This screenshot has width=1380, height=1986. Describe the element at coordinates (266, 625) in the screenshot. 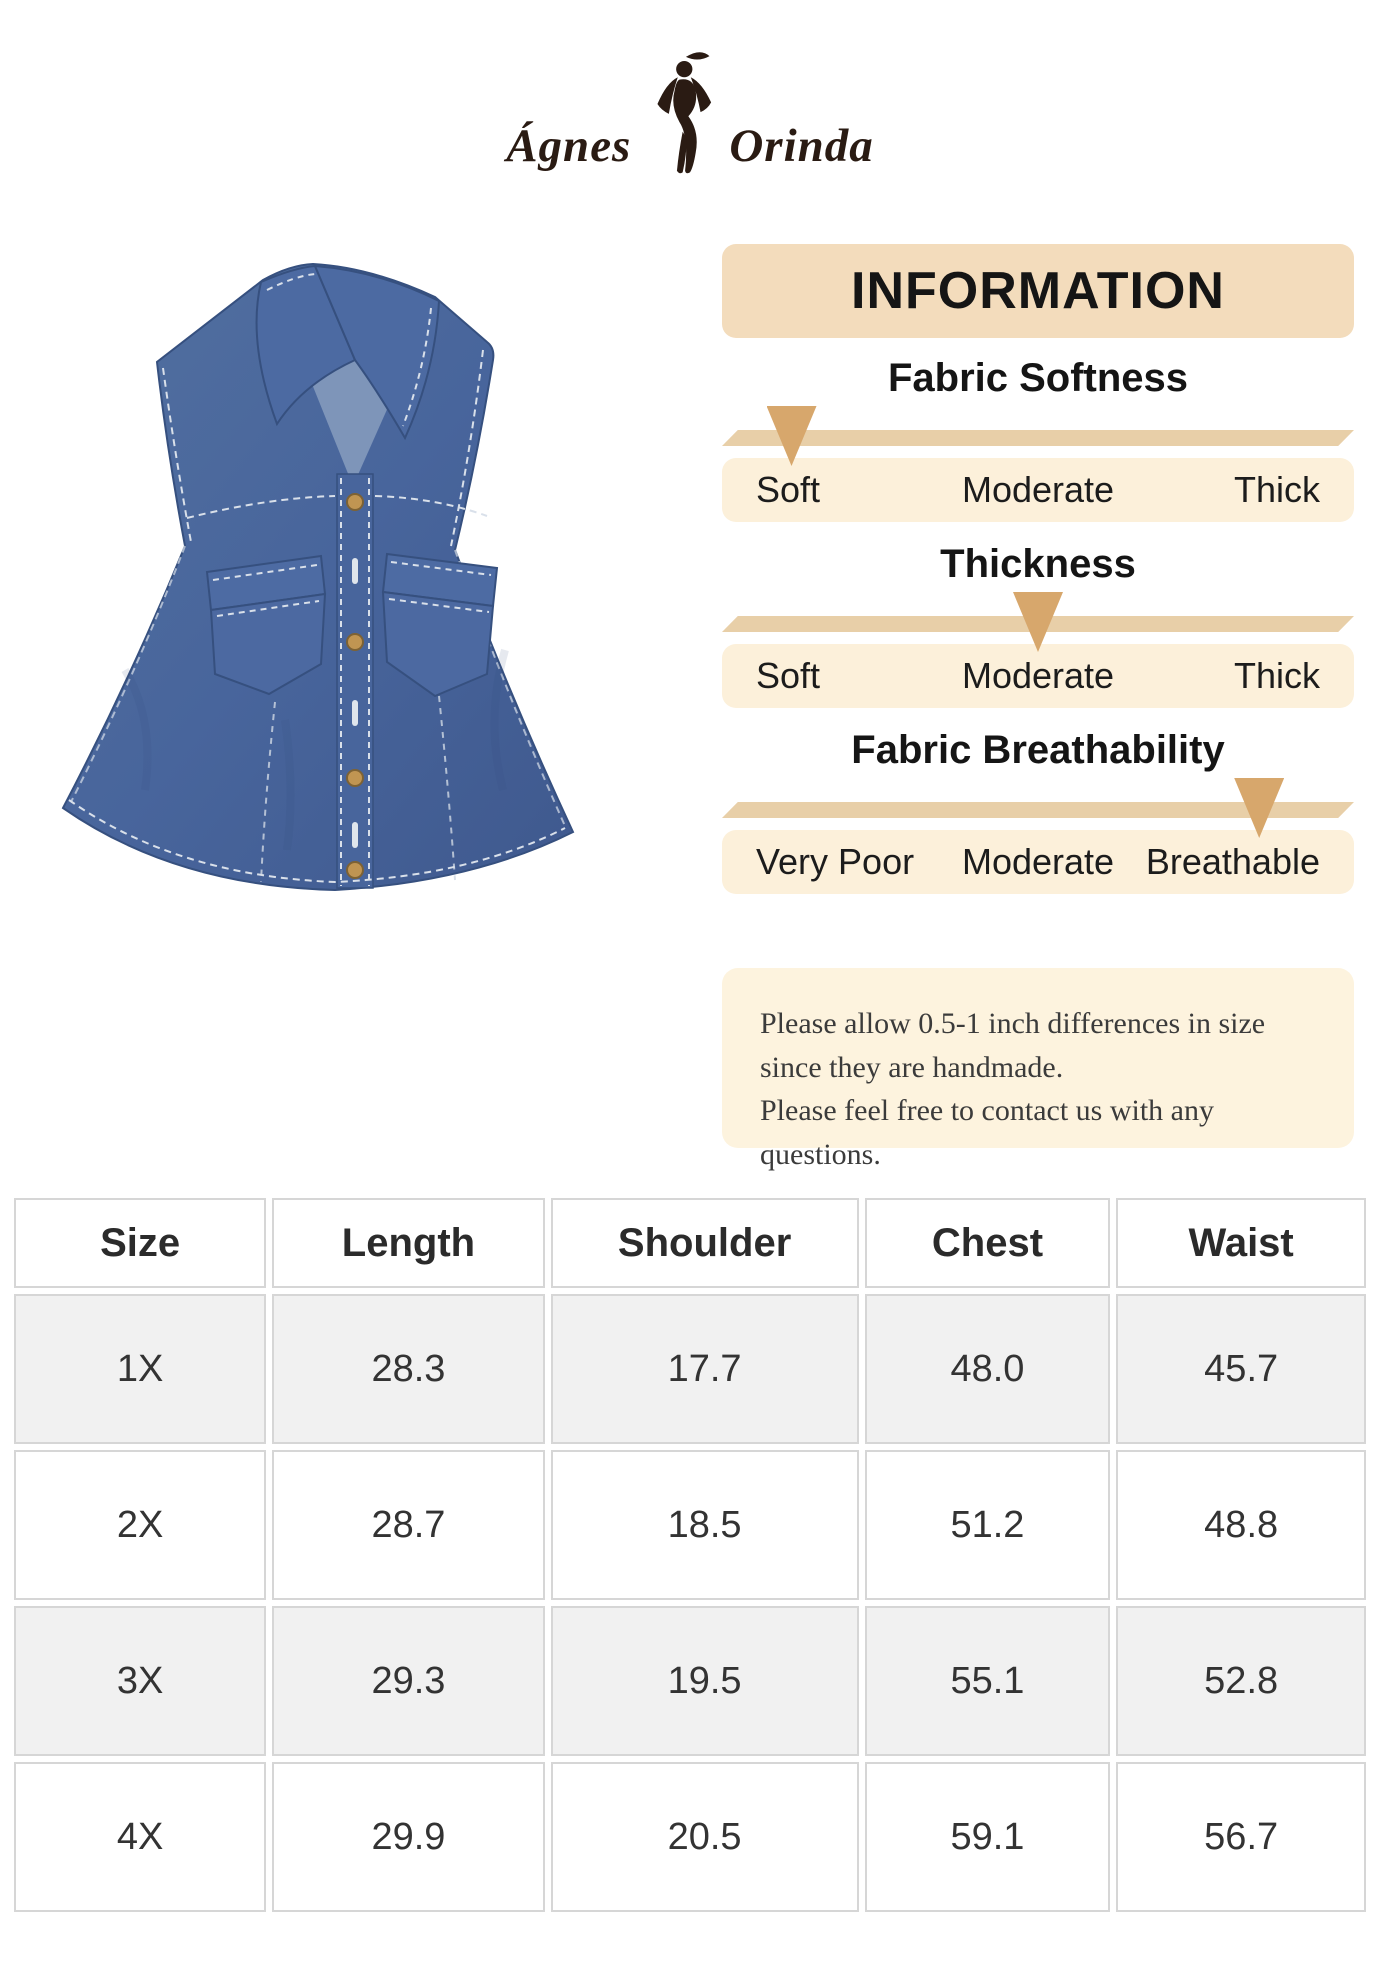

I see `chest-pocket-left` at that location.